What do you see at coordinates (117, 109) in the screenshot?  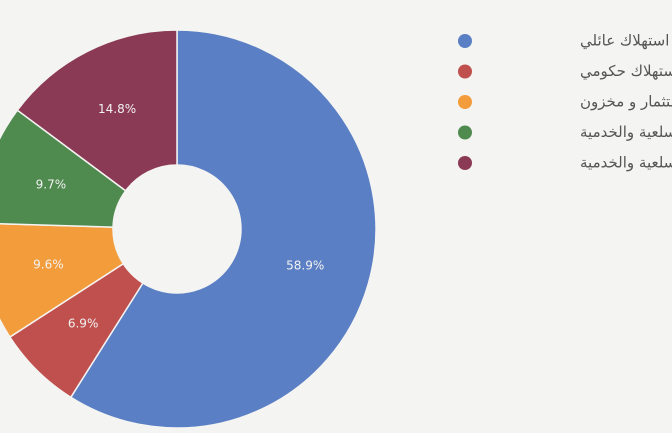 I see `value-label: 14.8%` at bounding box center [117, 109].